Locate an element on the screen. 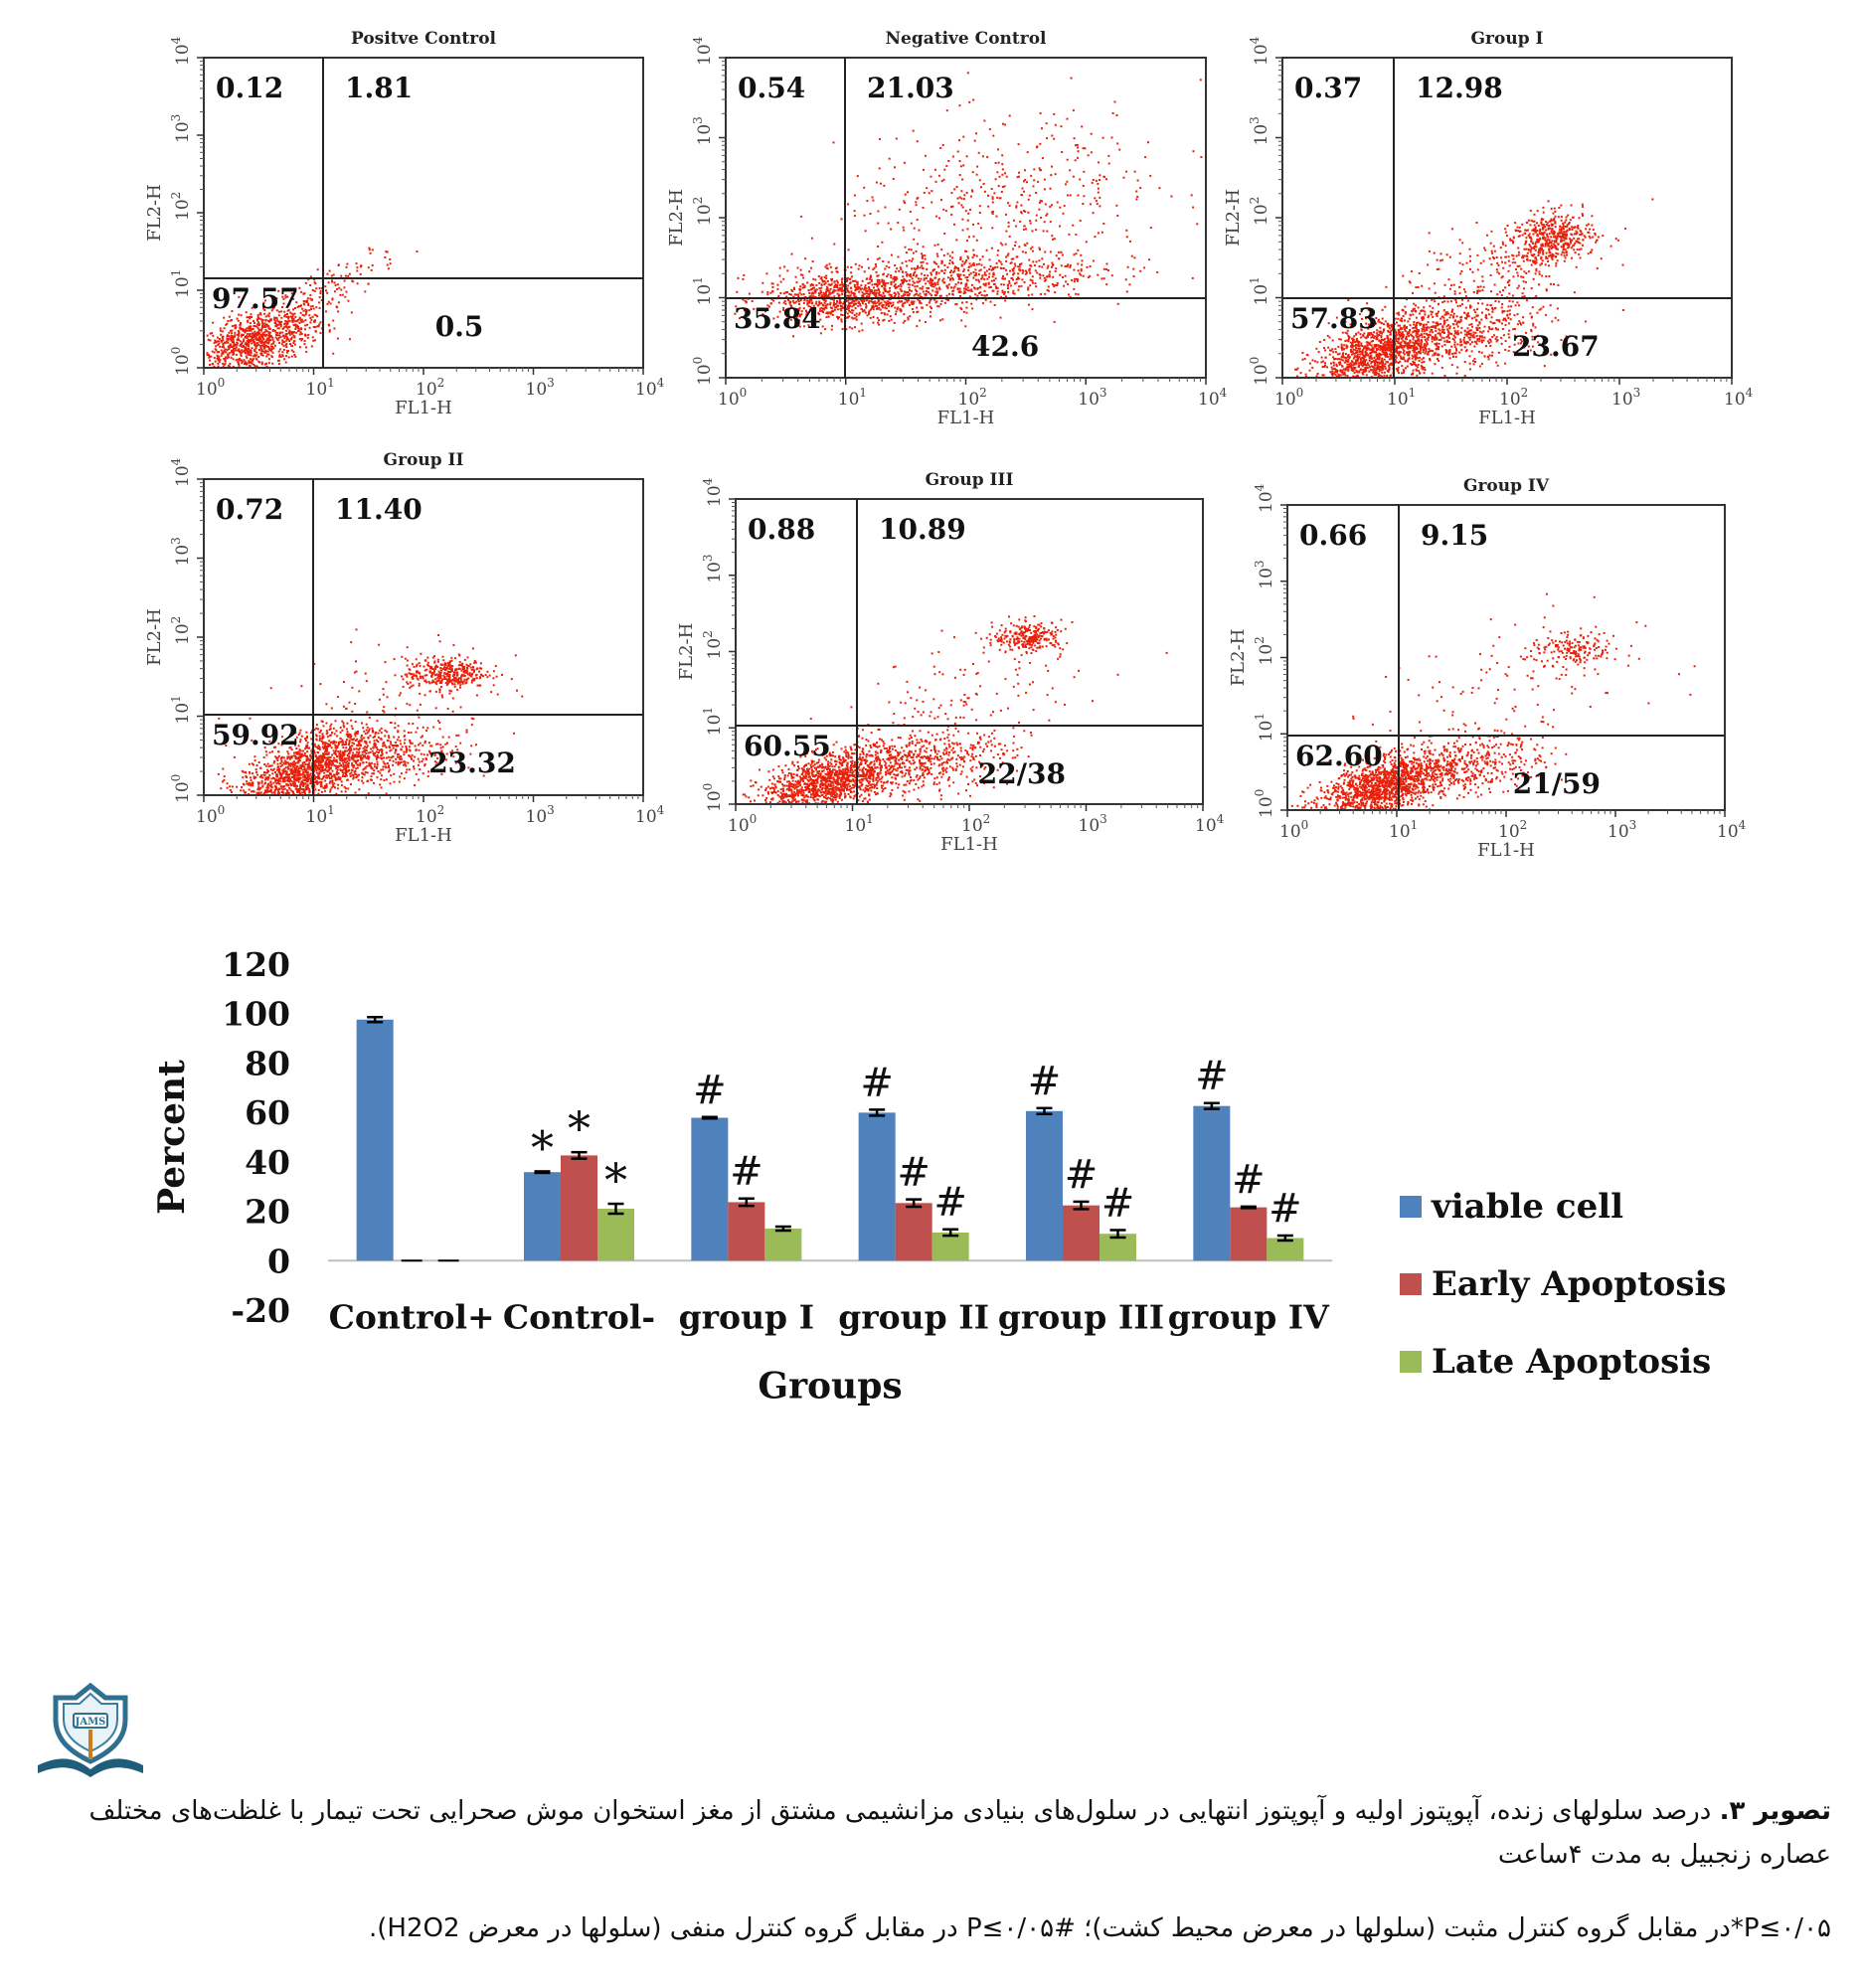  y-tick-label: 40 is located at coordinates (267, 1162).